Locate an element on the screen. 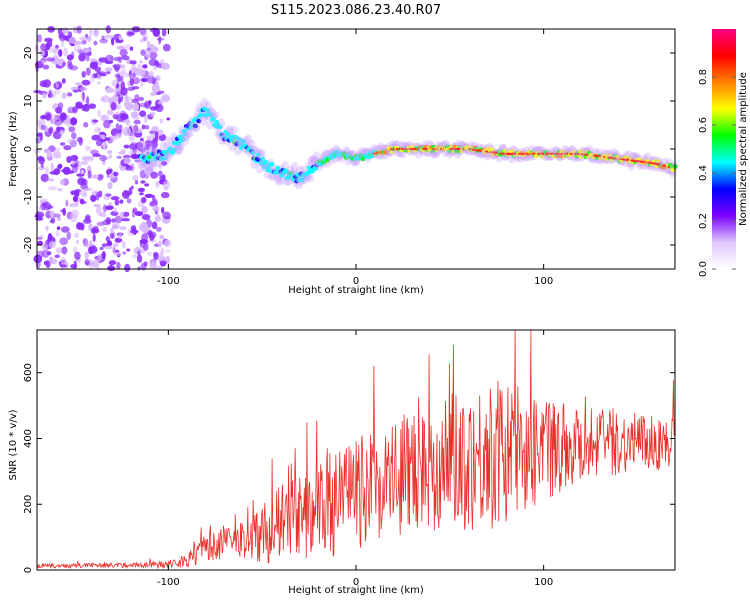  snr-ytick-label: 200 is located at coordinates (28, 504).